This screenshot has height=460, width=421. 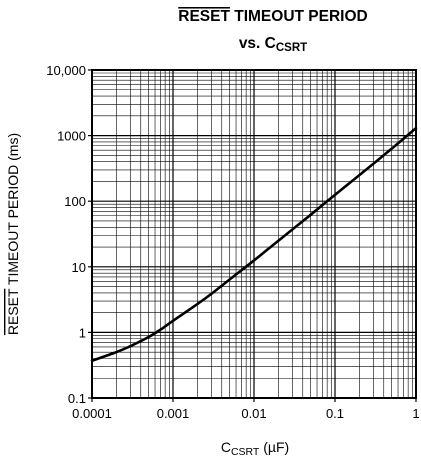 I want to click on ylabel-overlined-word: RESET, so click(x=13, y=311).